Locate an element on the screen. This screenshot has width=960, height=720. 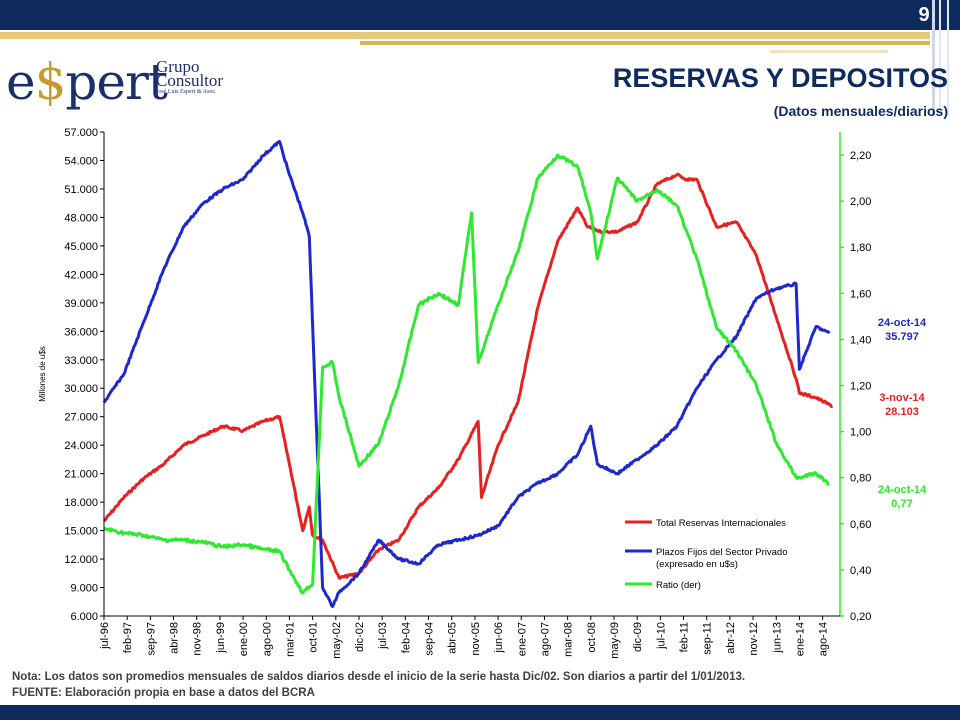
logo-tagline: Grupo Consultor José Luis Espert & Asoc. is located at coordinates (190, 76).